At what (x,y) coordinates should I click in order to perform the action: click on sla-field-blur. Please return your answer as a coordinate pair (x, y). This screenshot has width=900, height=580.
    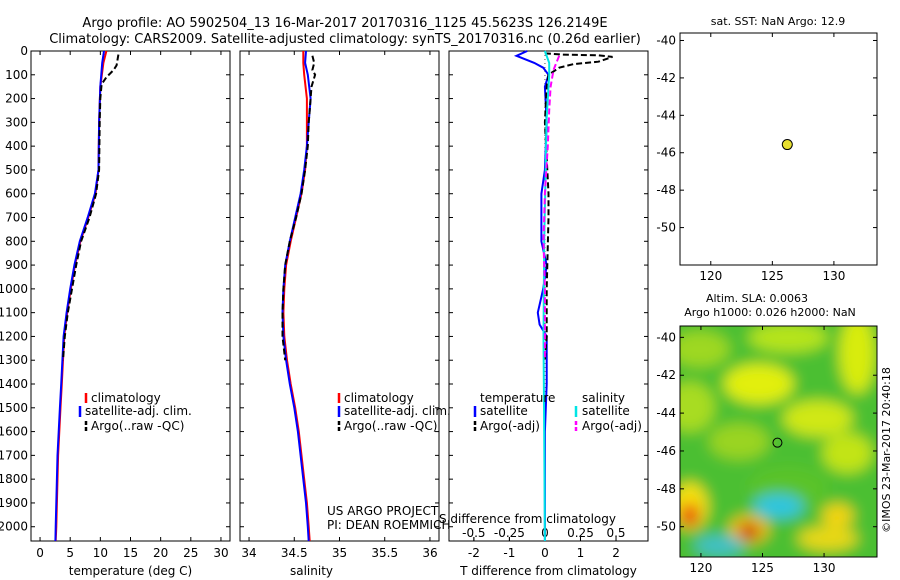
    Looking at the image, I should click on (778, 441).